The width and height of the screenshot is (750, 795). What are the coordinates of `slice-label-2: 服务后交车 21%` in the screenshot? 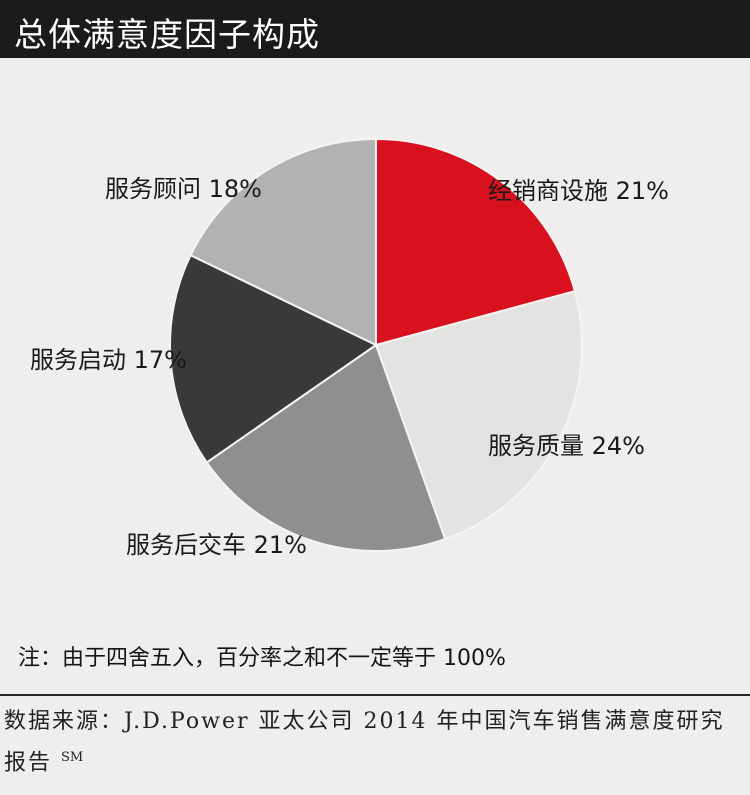 It's located at (216, 545).